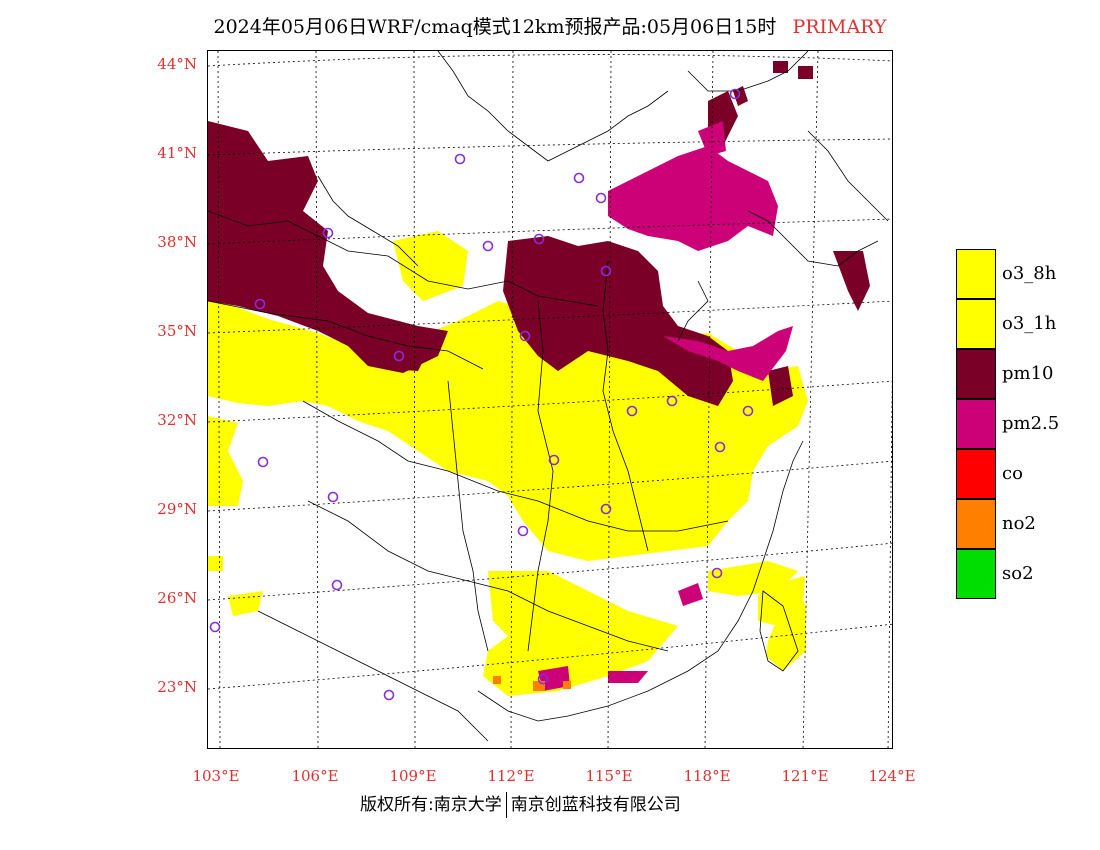 The height and width of the screenshot is (850, 1100). Describe the element at coordinates (177, 687) in the screenshot. I see `lat-label-23: 23°N` at that location.